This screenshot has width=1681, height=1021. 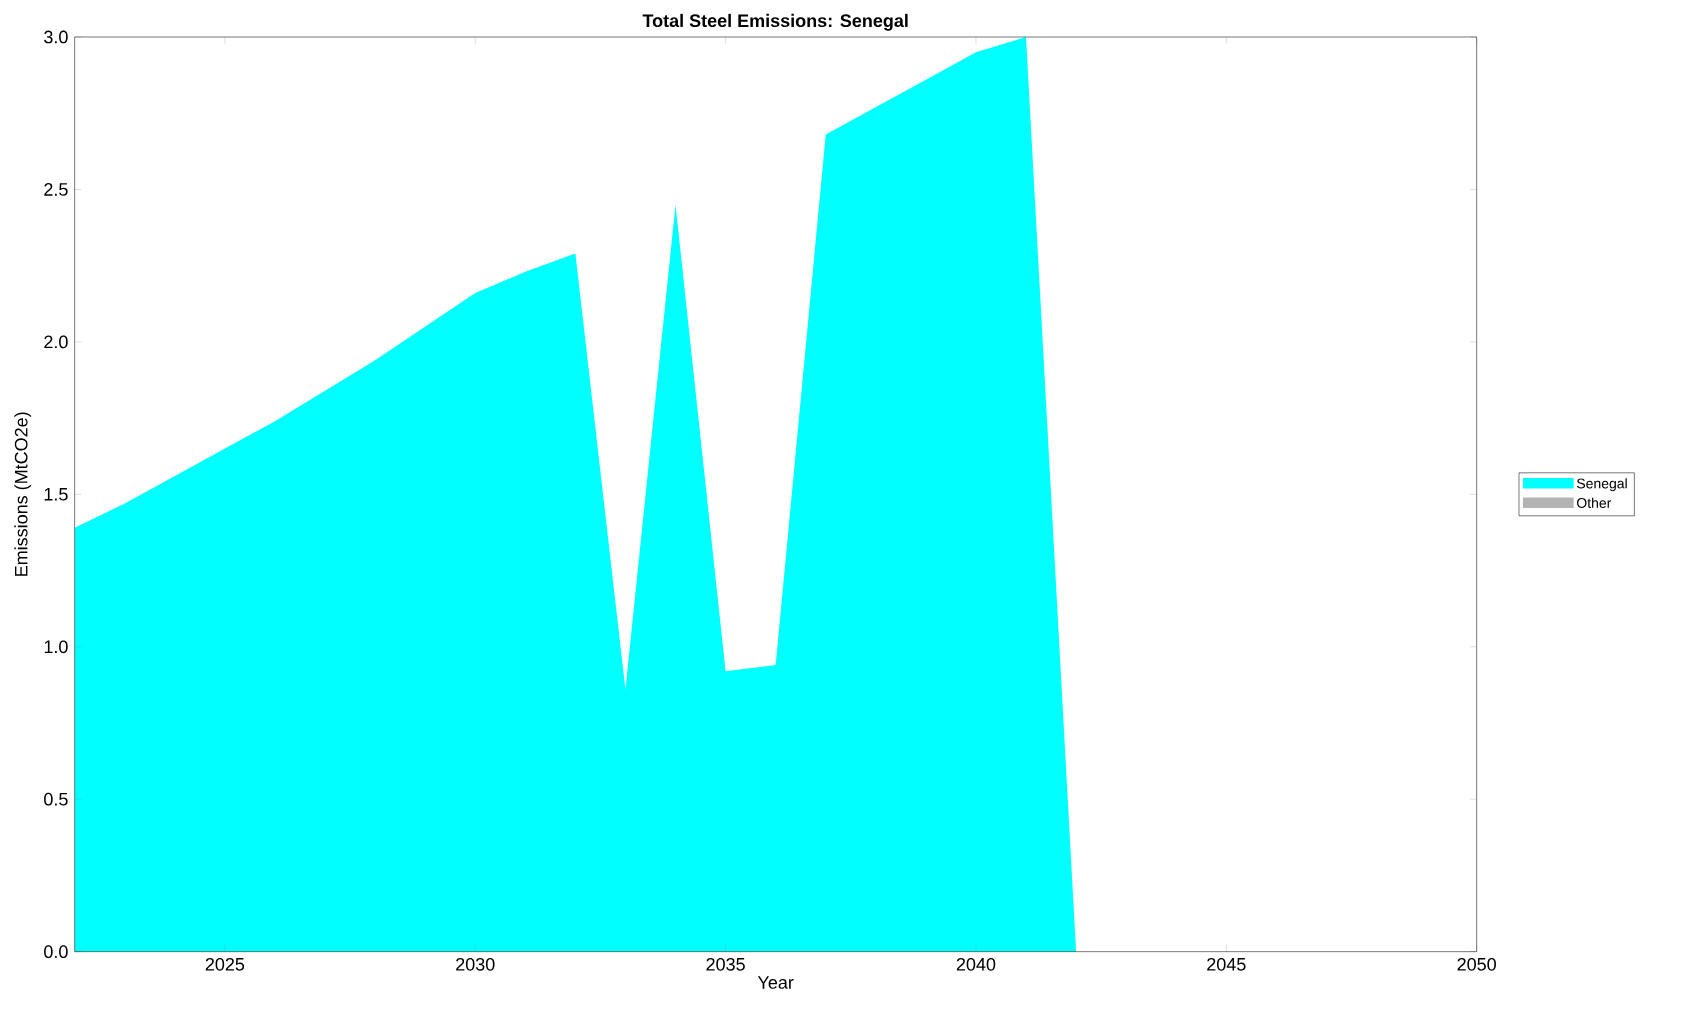 I want to click on y-tick-label: 0.5, so click(x=56, y=799).